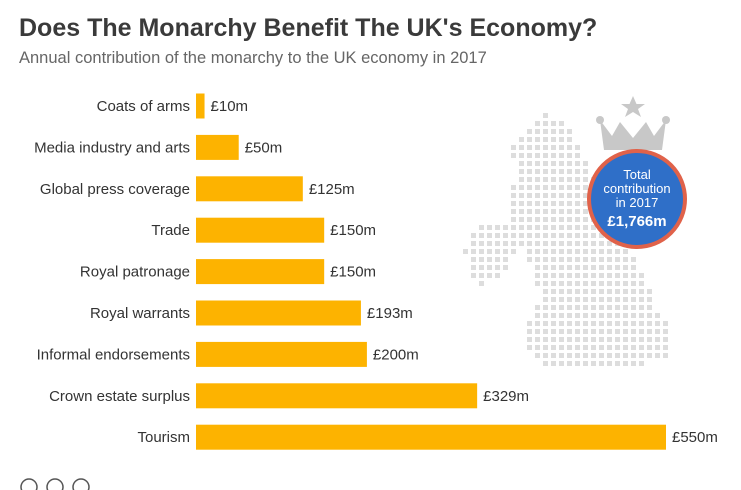  What do you see at coordinates (633, 123) in the screenshot?
I see `crown-icon` at bounding box center [633, 123].